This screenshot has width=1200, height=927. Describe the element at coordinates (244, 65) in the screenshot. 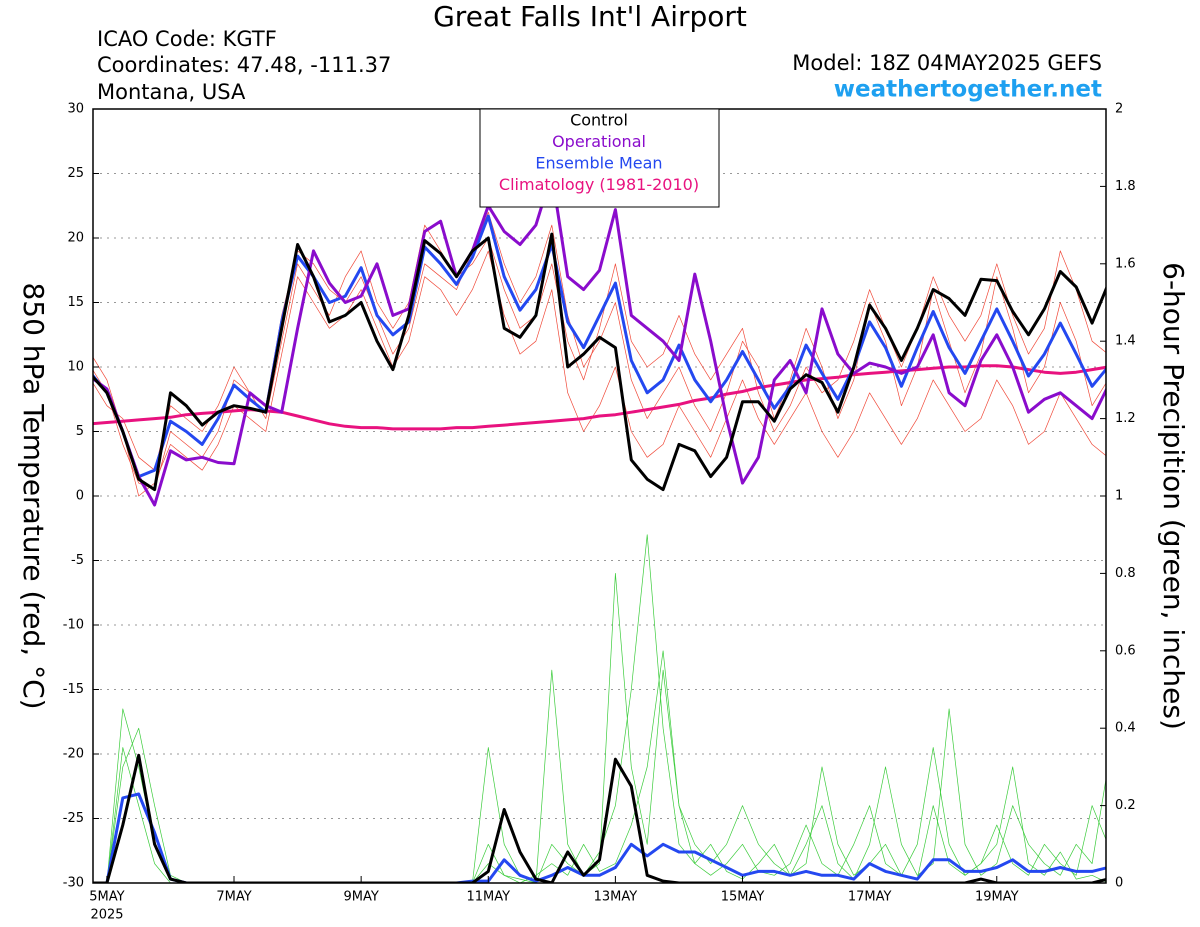

I see `info: Coordinates: 47.48, -111.37` at that location.